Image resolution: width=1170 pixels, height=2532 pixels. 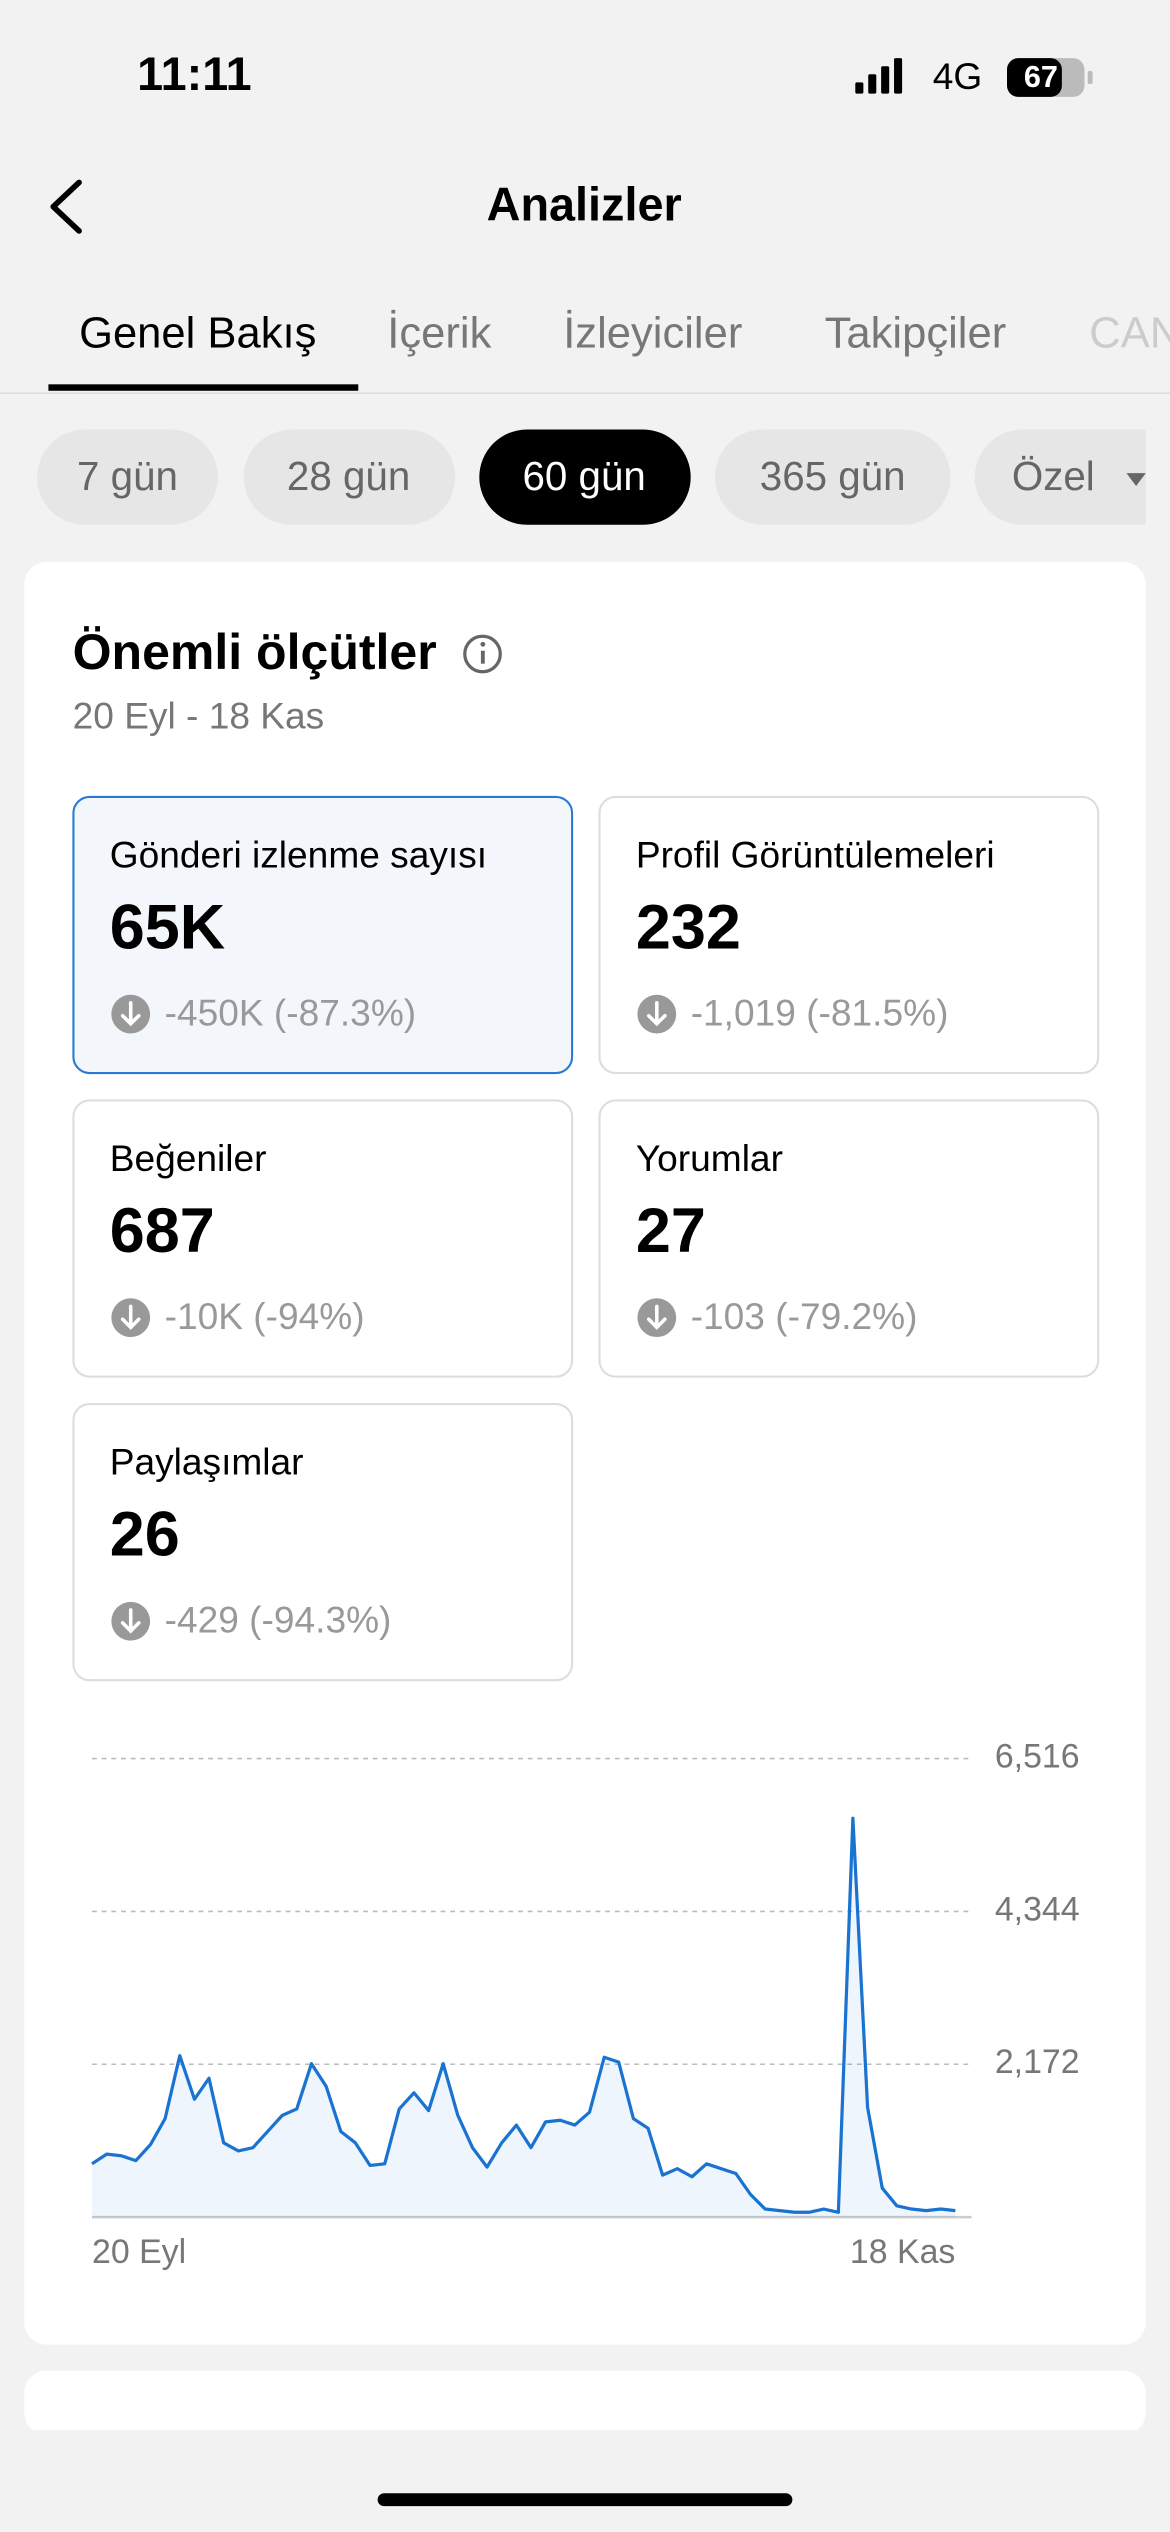 I want to click on y-tick-label: 4,344, so click(x=1037, y=1909).